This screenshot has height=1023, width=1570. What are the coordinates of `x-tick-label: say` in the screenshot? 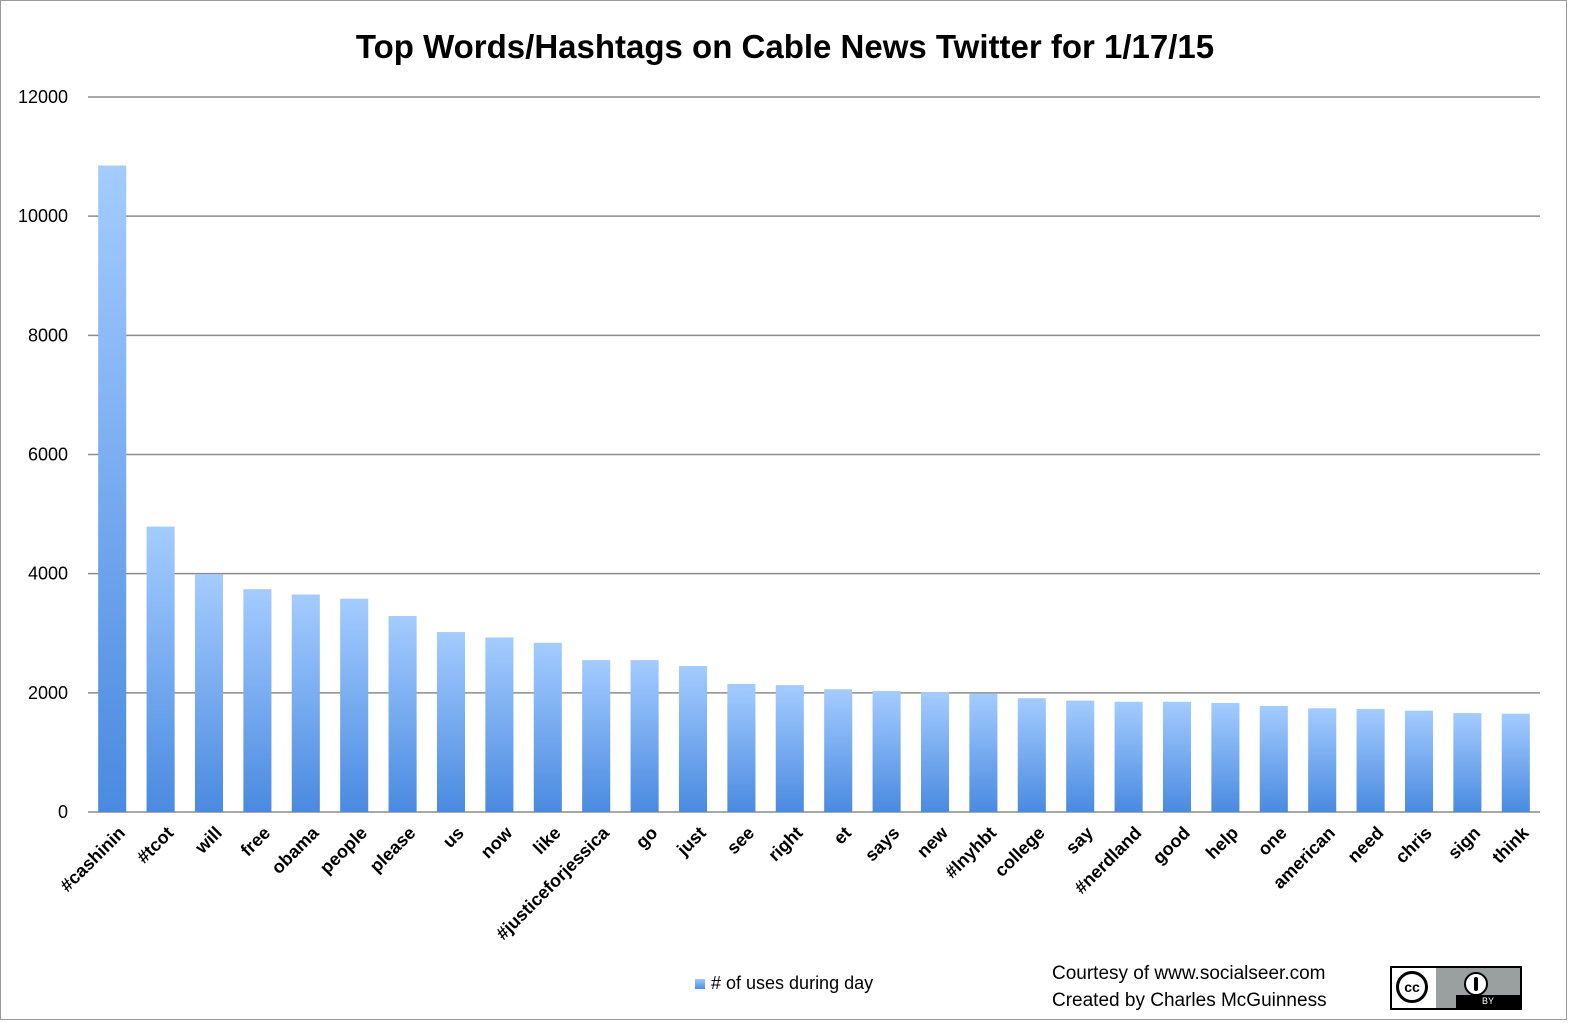 It's located at (1079, 840).